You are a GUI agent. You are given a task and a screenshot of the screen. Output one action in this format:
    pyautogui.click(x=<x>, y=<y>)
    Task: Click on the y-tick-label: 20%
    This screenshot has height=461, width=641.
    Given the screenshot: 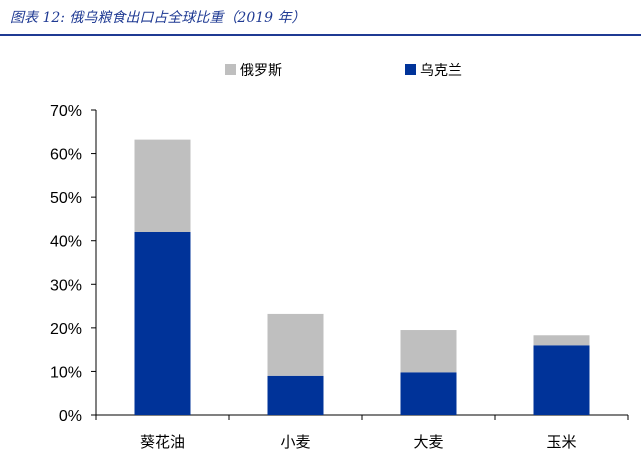 What is the action you would take?
    pyautogui.click(x=66, y=329)
    